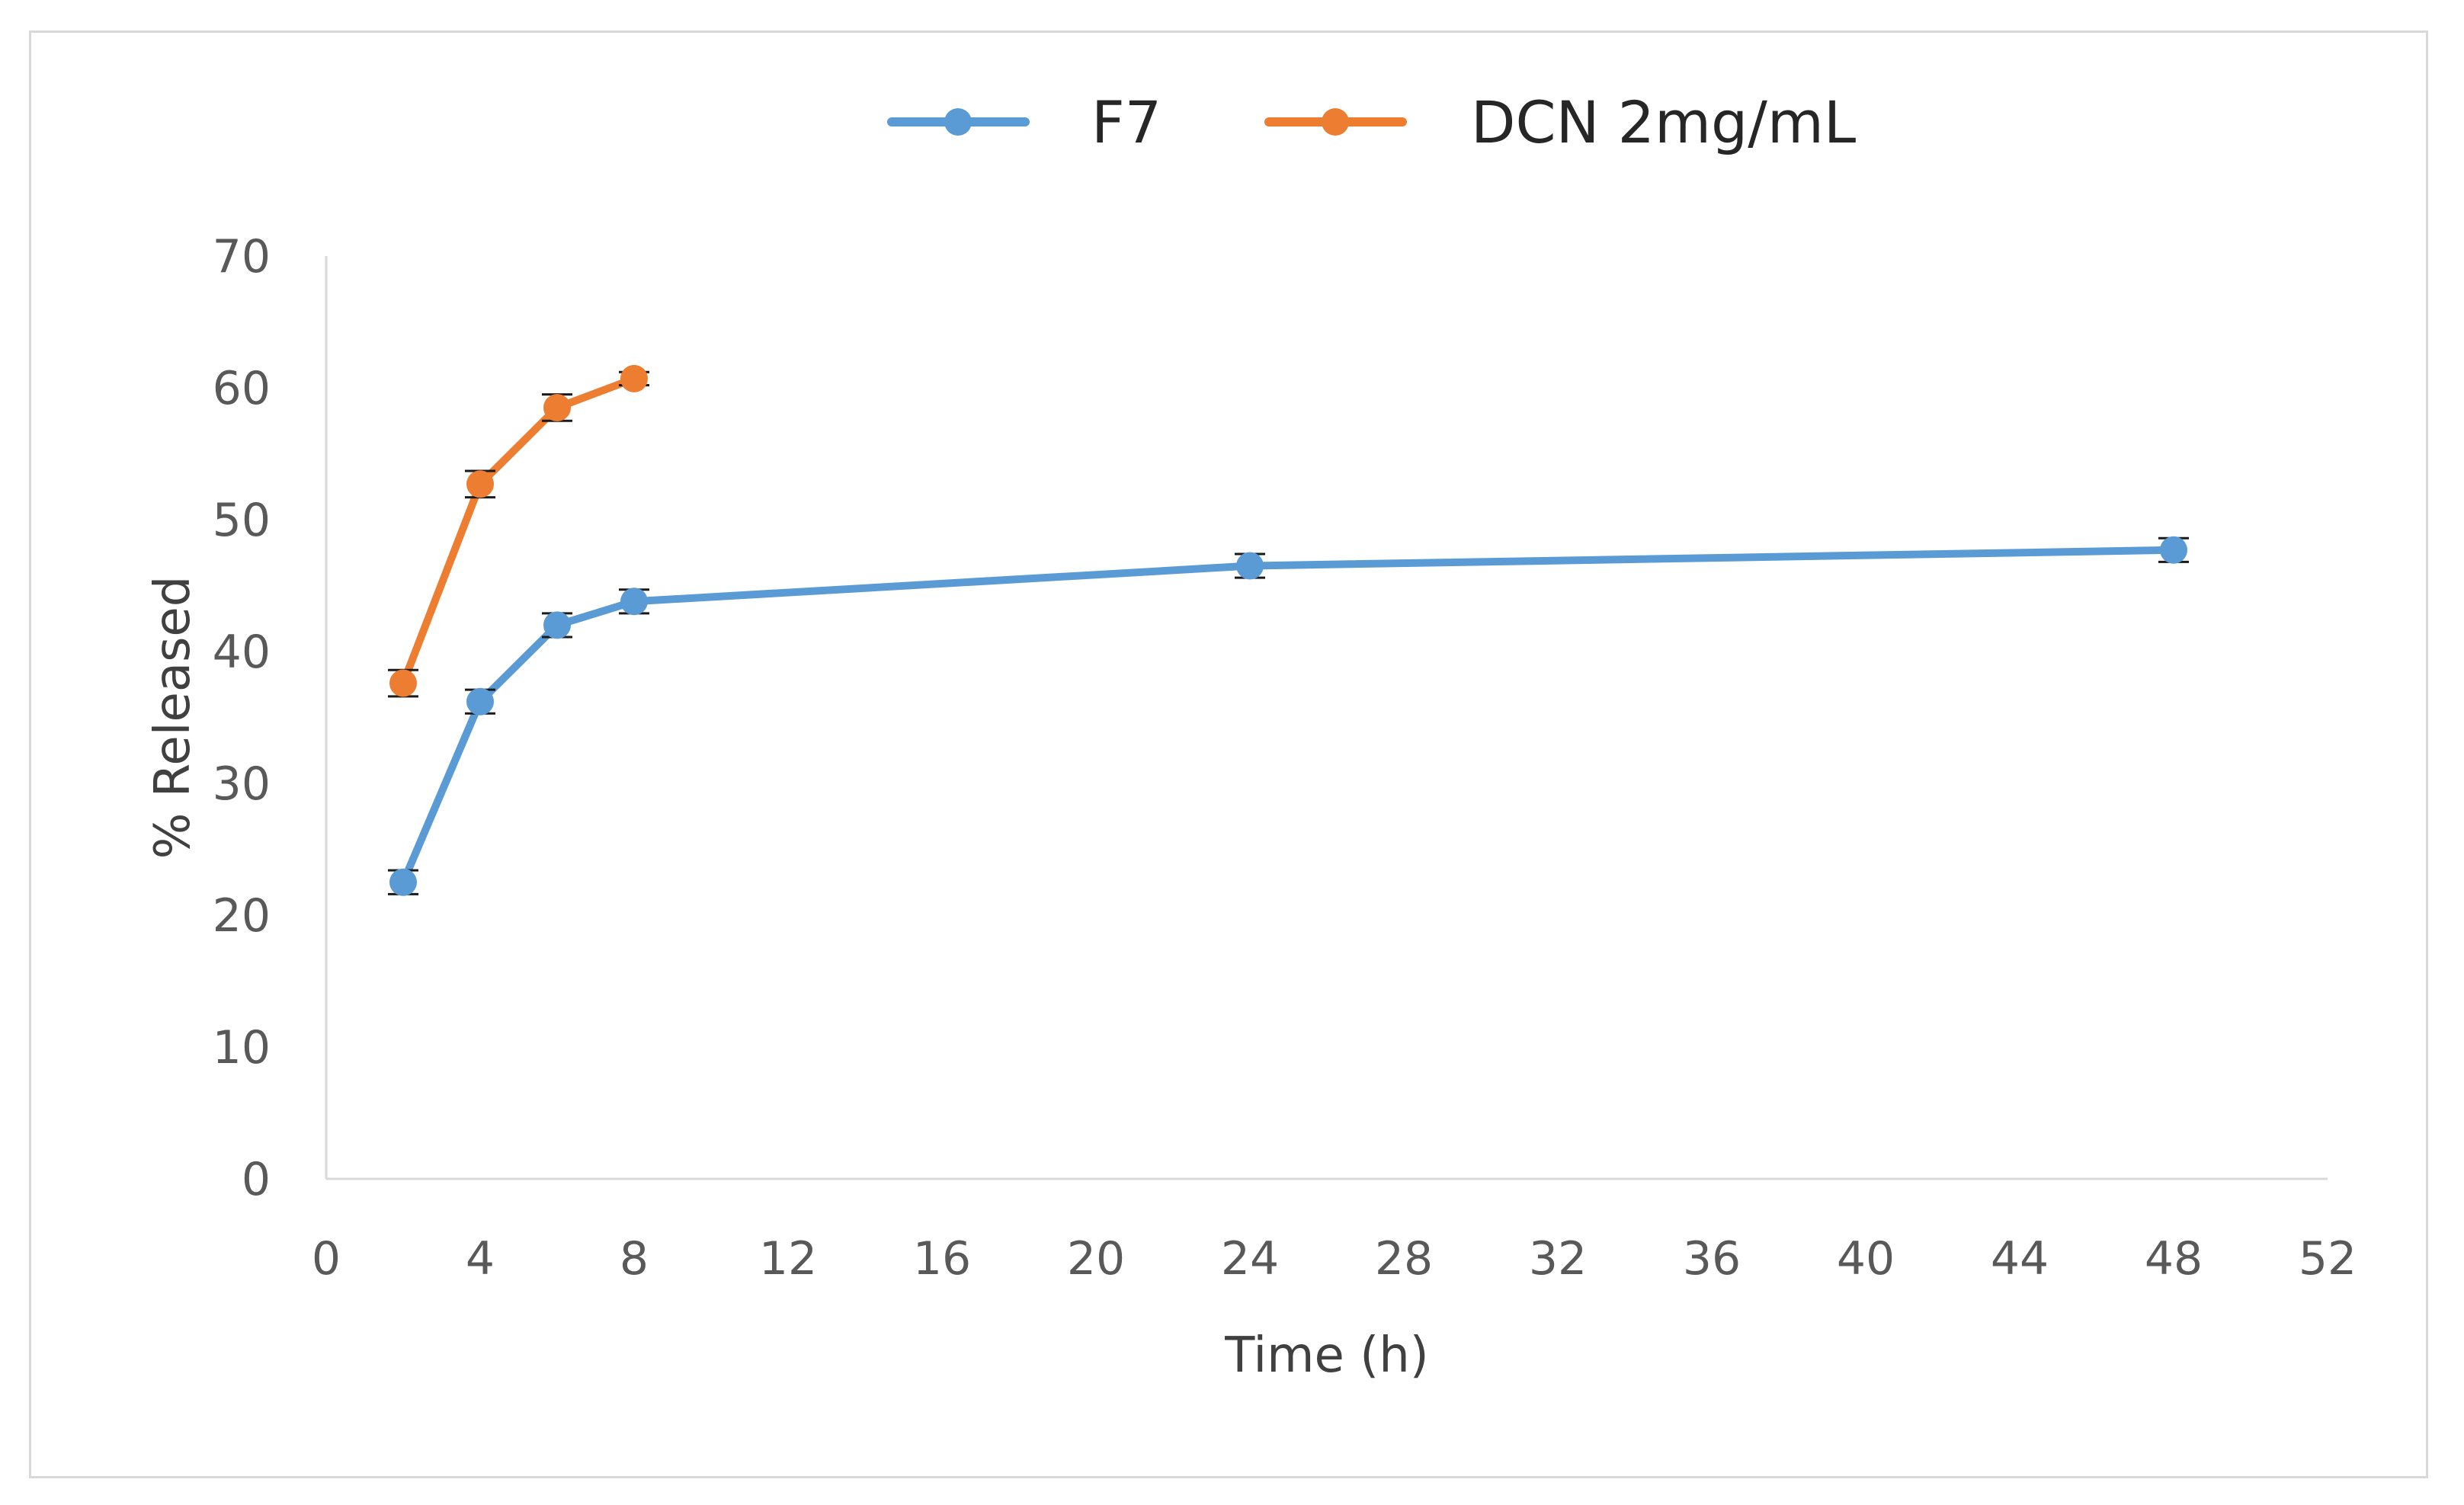 The width and height of the screenshot is (2464, 1505). What do you see at coordinates (1096, 1259) in the screenshot?
I see `x-tick-label: 20` at bounding box center [1096, 1259].